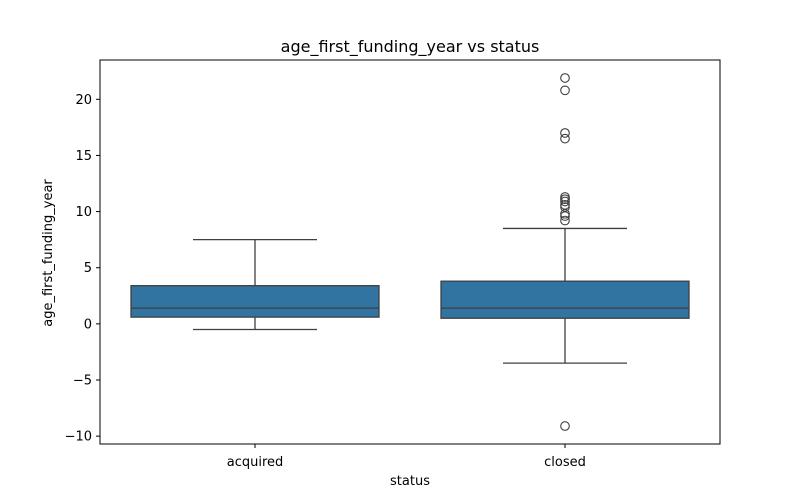  Describe the element at coordinates (83, 100) in the screenshot. I see `y-tick-label: 20` at that location.